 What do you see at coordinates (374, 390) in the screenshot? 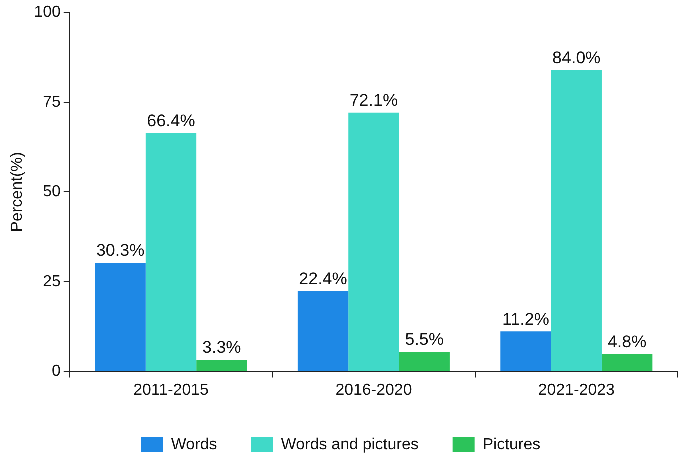
I see `x-tick-label: 2016-2020` at bounding box center [374, 390].